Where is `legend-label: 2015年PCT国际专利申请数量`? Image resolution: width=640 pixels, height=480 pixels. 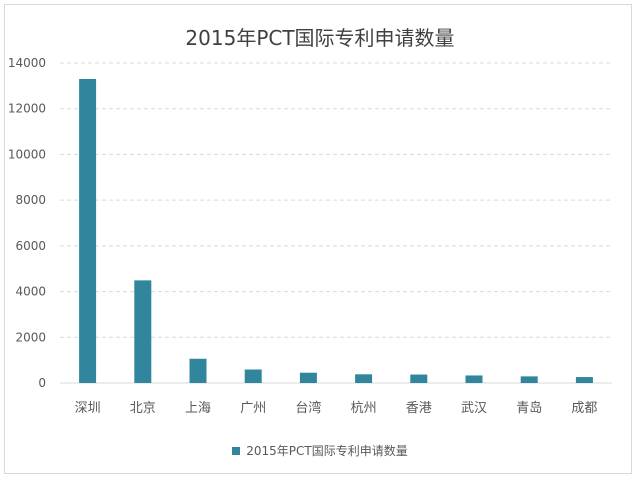
legend-label: 2015年PCT国际专利申请数量 is located at coordinates (327, 451).